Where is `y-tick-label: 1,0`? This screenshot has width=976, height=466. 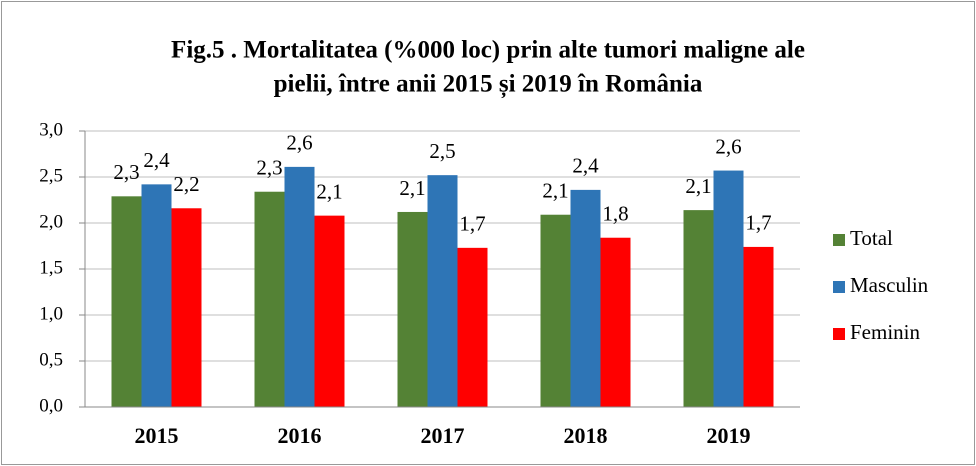
y-tick-label: 1,0 is located at coordinates (51, 313).